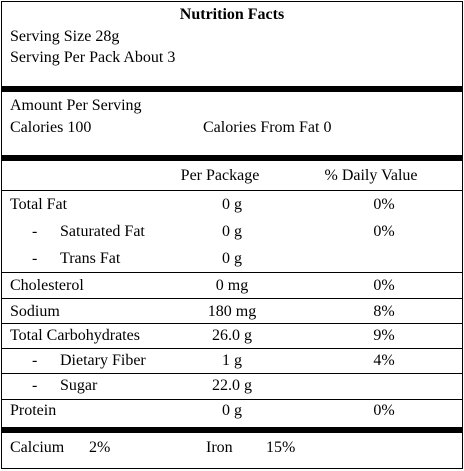  Describe the element at coordinates (35, 311) in the screenshot. I see `nutrient-name: Sodium` at that location.